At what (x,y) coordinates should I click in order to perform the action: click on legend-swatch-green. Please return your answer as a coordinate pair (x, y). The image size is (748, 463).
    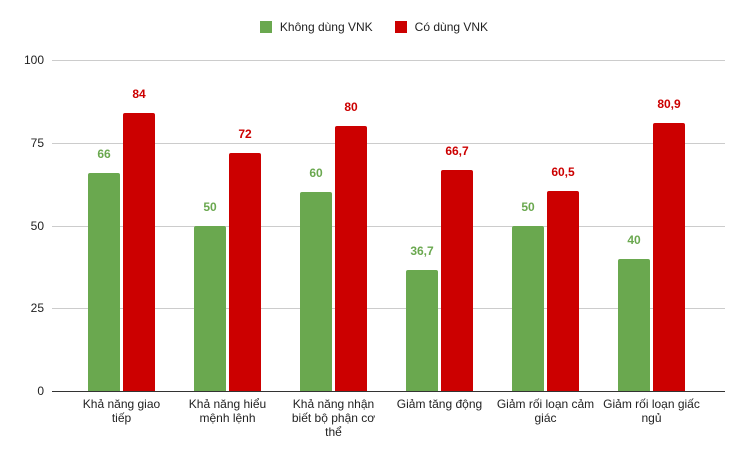
    Looking at the image, I should click on (265, 27).